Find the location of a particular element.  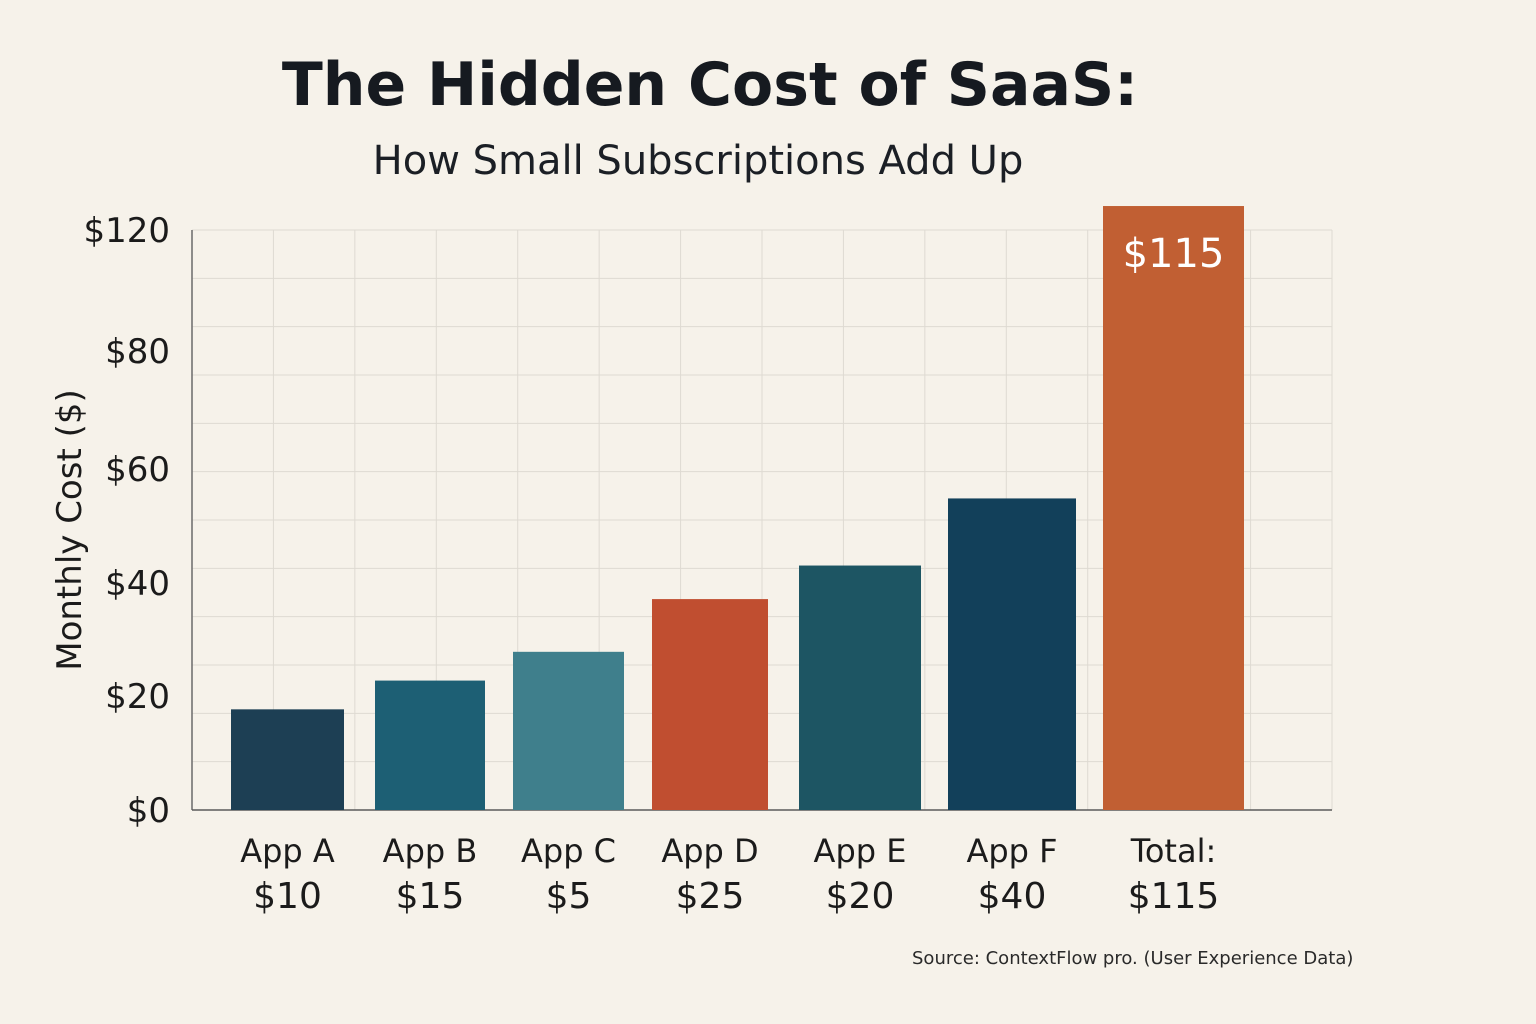

category-value-label: $40 is located at coordinates (1012, 896).